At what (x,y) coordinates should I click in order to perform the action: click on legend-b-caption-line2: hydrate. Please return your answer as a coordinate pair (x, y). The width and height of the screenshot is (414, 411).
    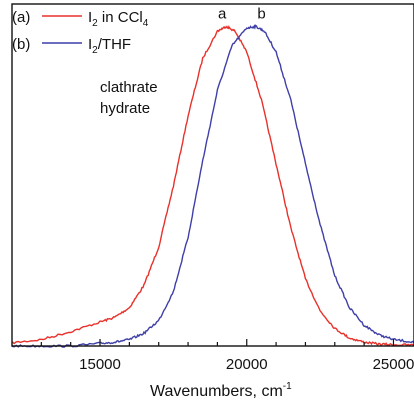
    Looking at the image, I should click on (125, 108).